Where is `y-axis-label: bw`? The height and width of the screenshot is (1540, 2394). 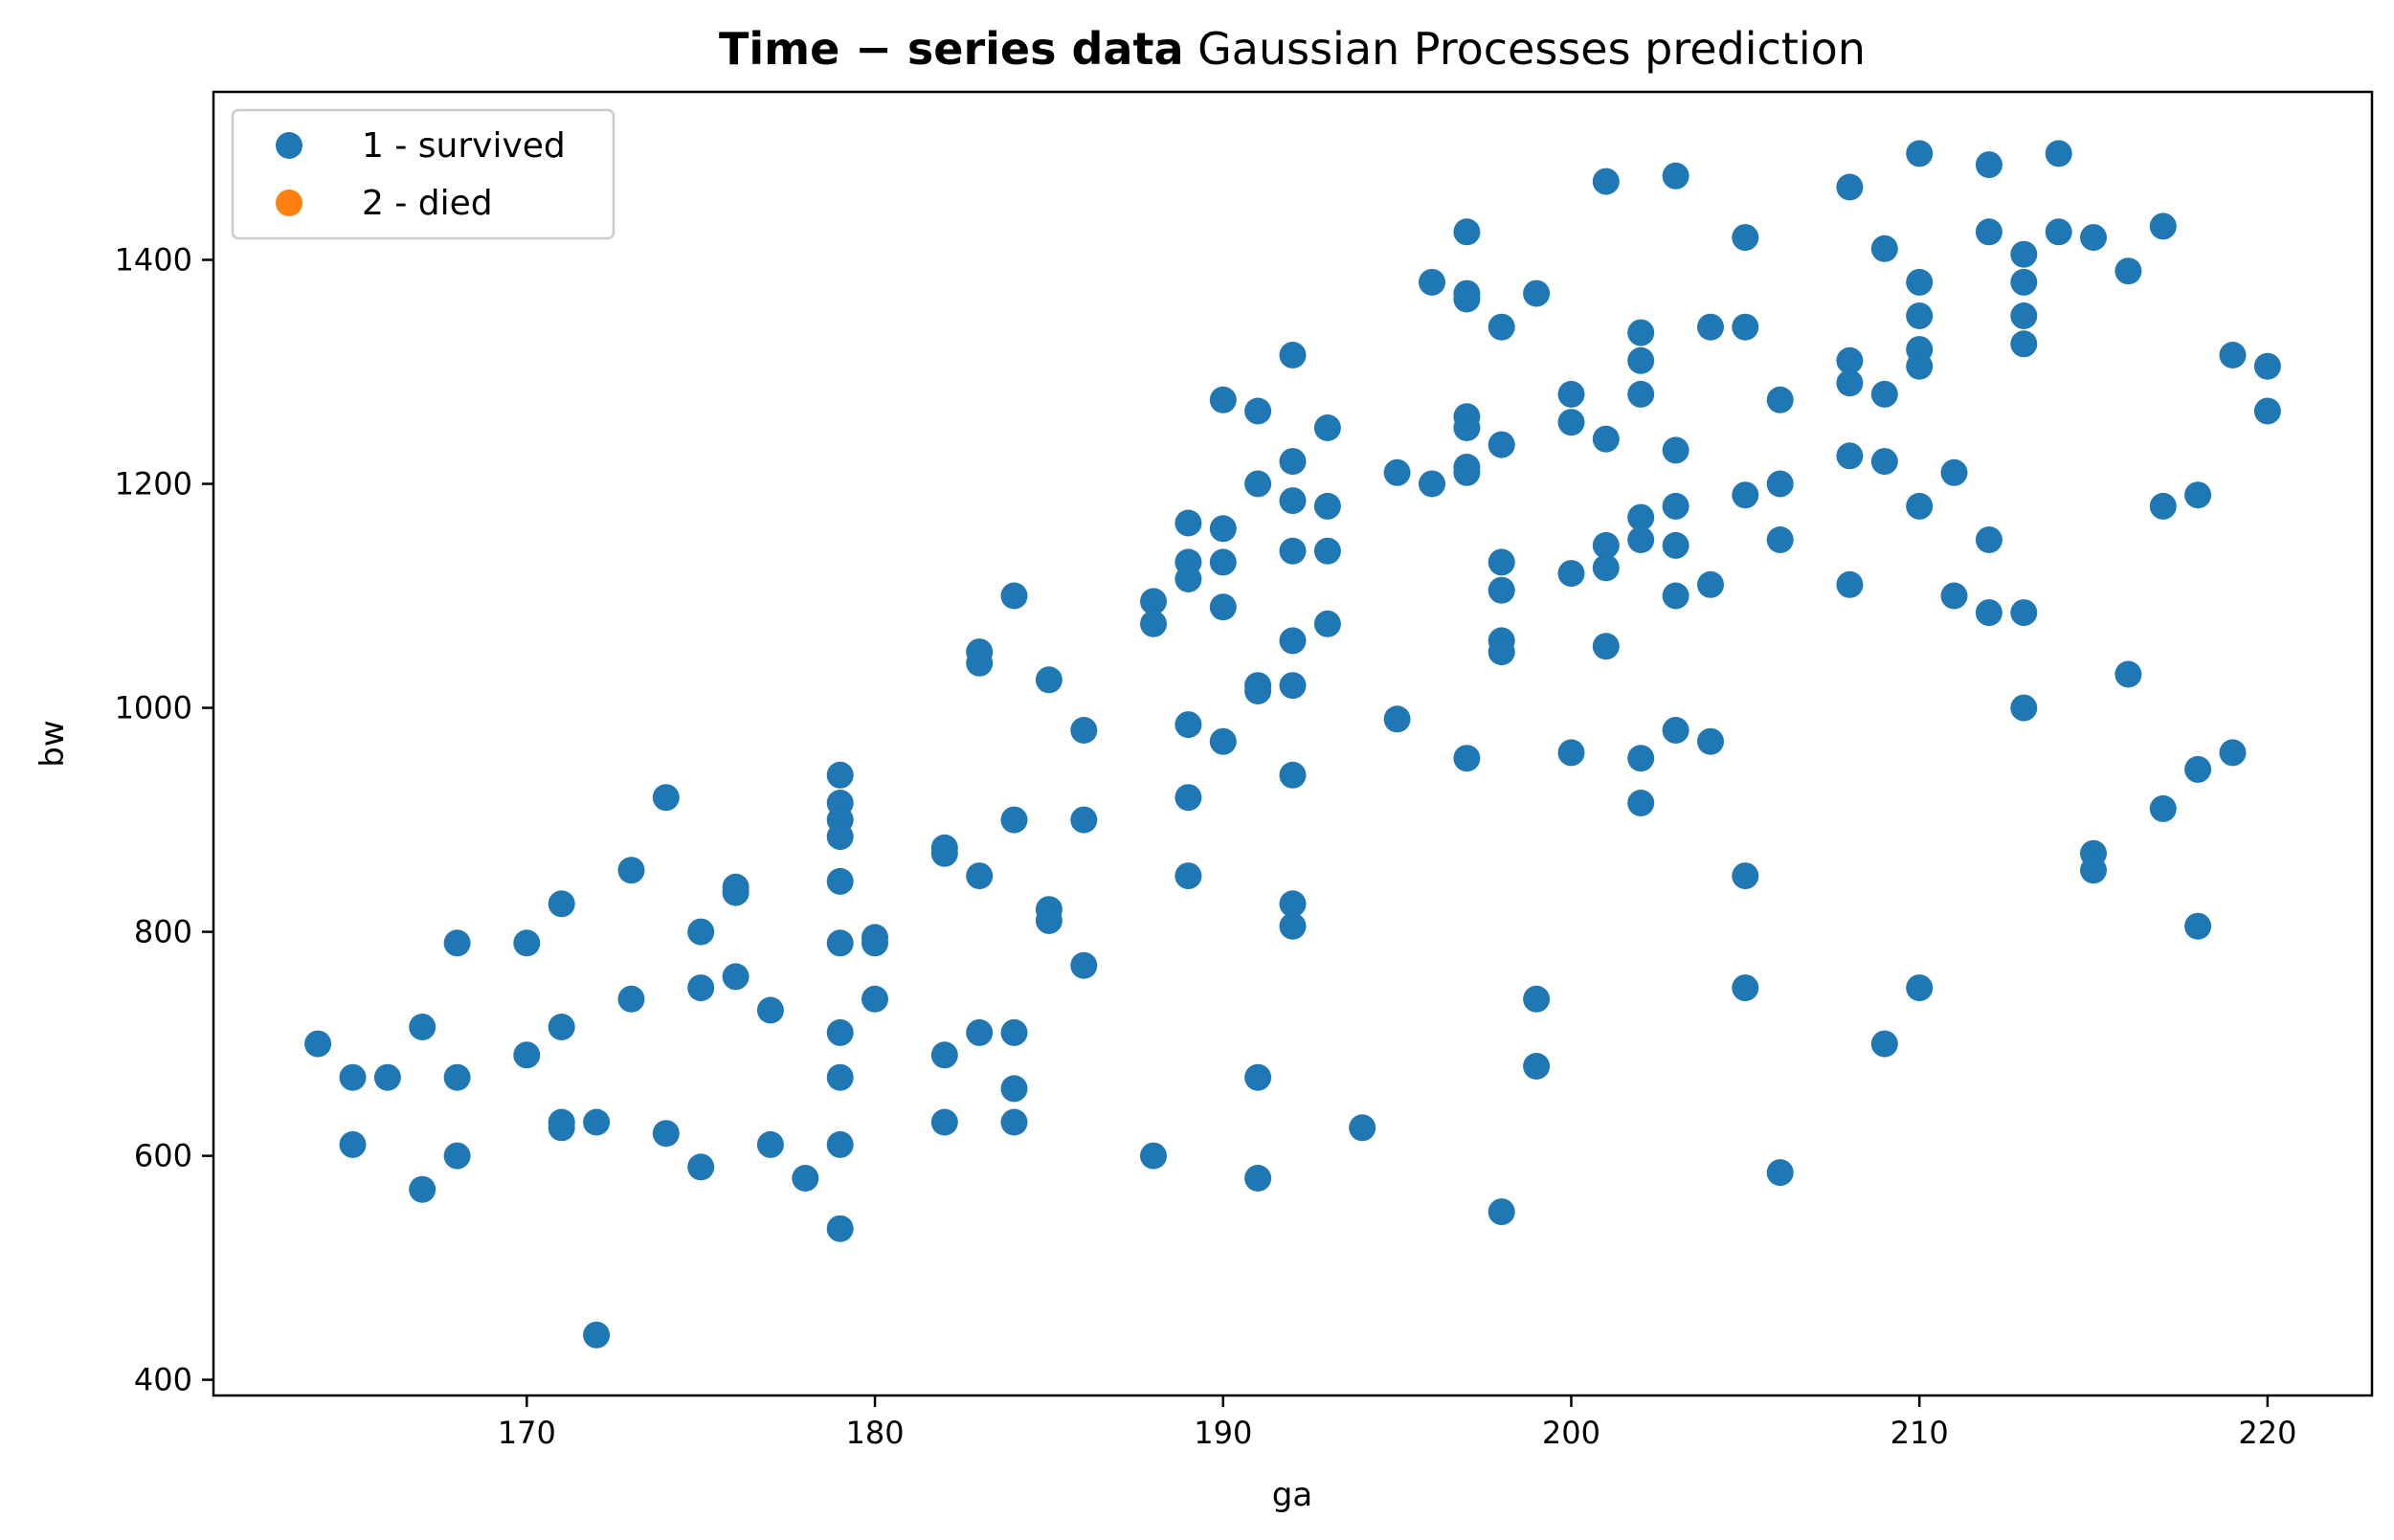 y-axis-label: bw is located at coordinates (53, 743).